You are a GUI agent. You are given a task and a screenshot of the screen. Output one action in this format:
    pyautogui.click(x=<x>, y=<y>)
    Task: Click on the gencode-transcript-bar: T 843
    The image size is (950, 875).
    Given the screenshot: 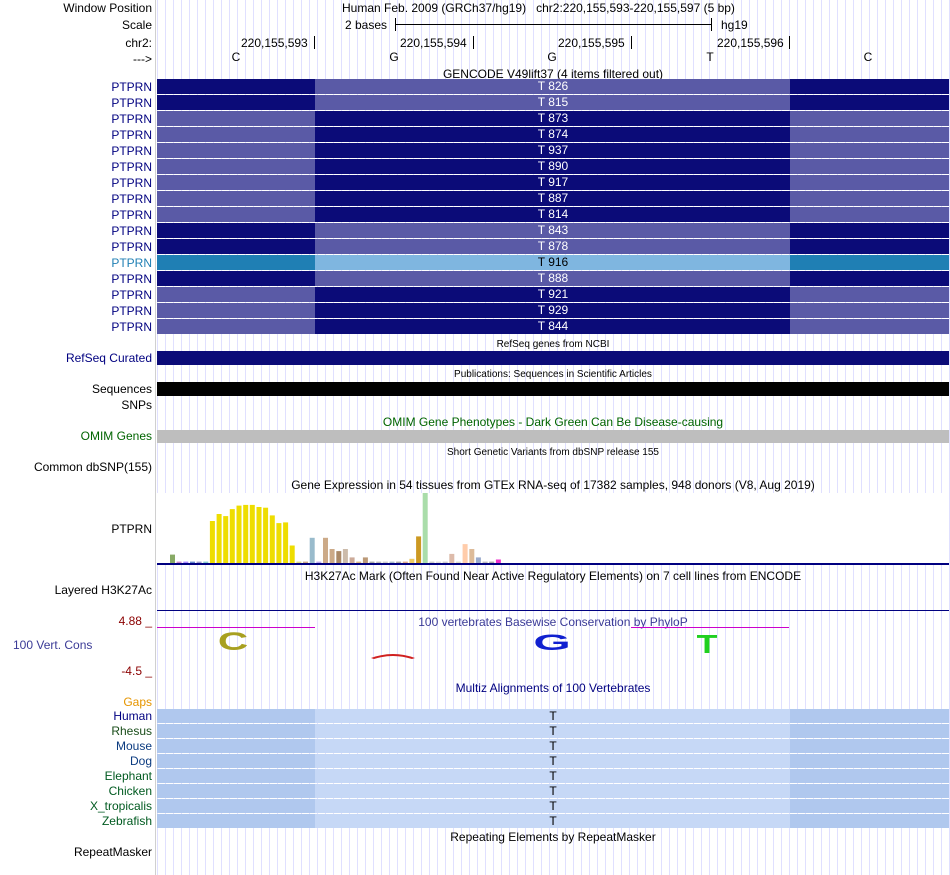 What is the action you would take?
    pyautogui.click(x=553, y=230)
    